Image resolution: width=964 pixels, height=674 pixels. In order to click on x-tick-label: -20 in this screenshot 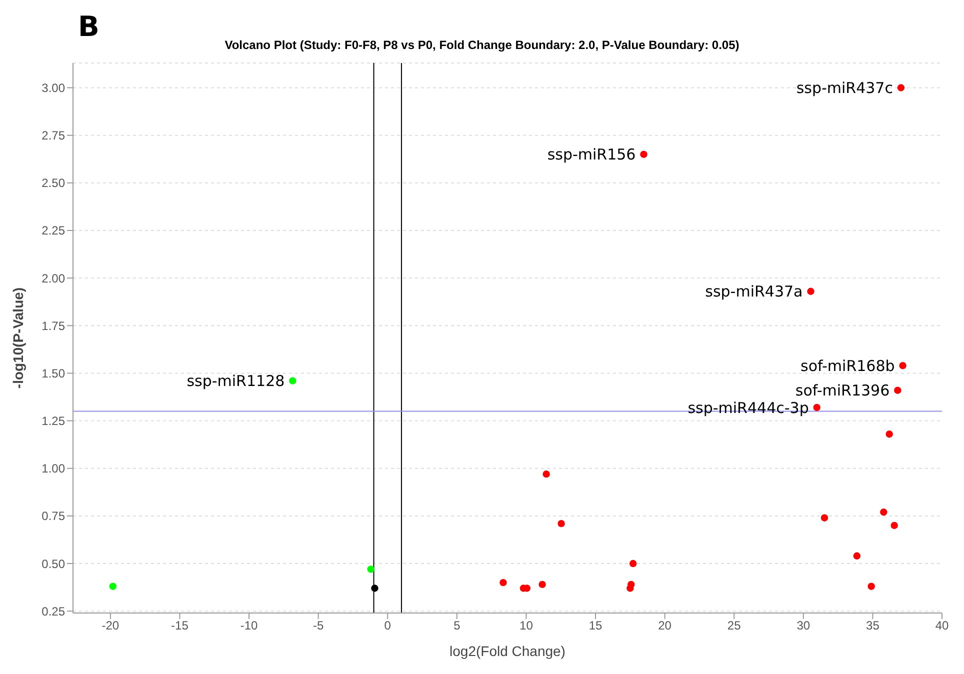, I will do `click(111, 625)`.